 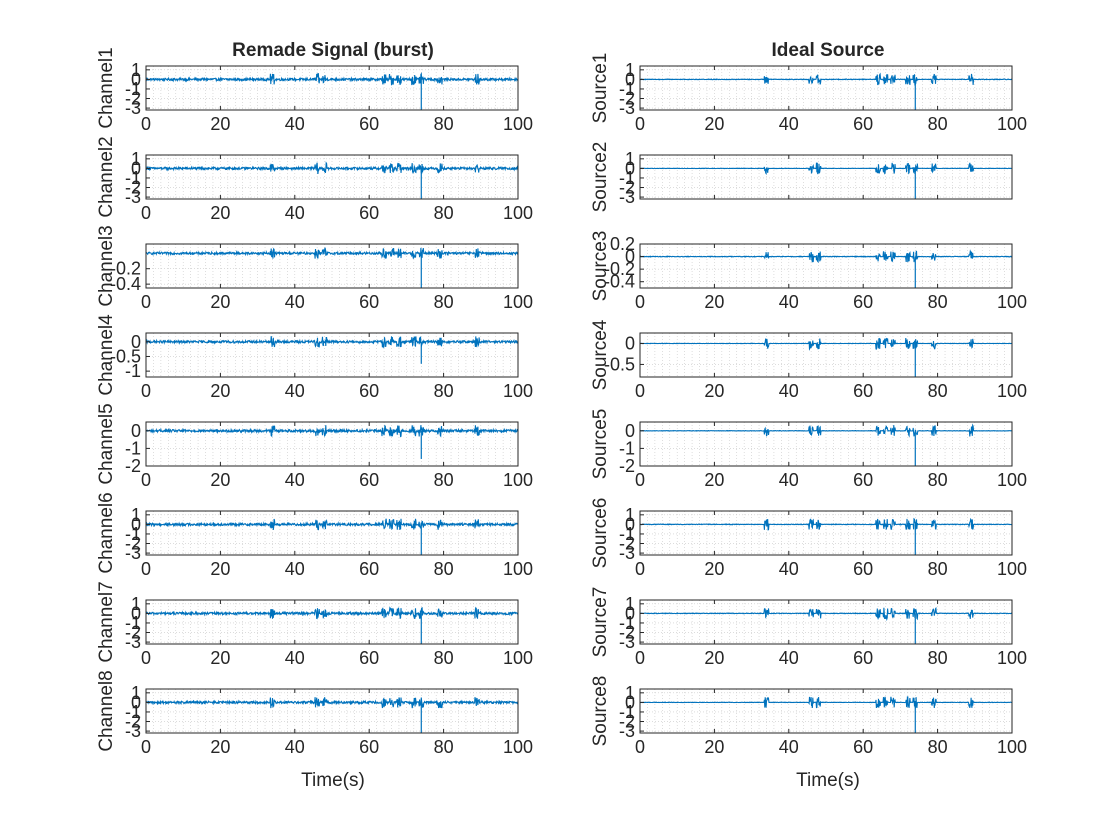 I want to click on right-panel-1-x-tick-label: 40, so click(x=789, y=124).